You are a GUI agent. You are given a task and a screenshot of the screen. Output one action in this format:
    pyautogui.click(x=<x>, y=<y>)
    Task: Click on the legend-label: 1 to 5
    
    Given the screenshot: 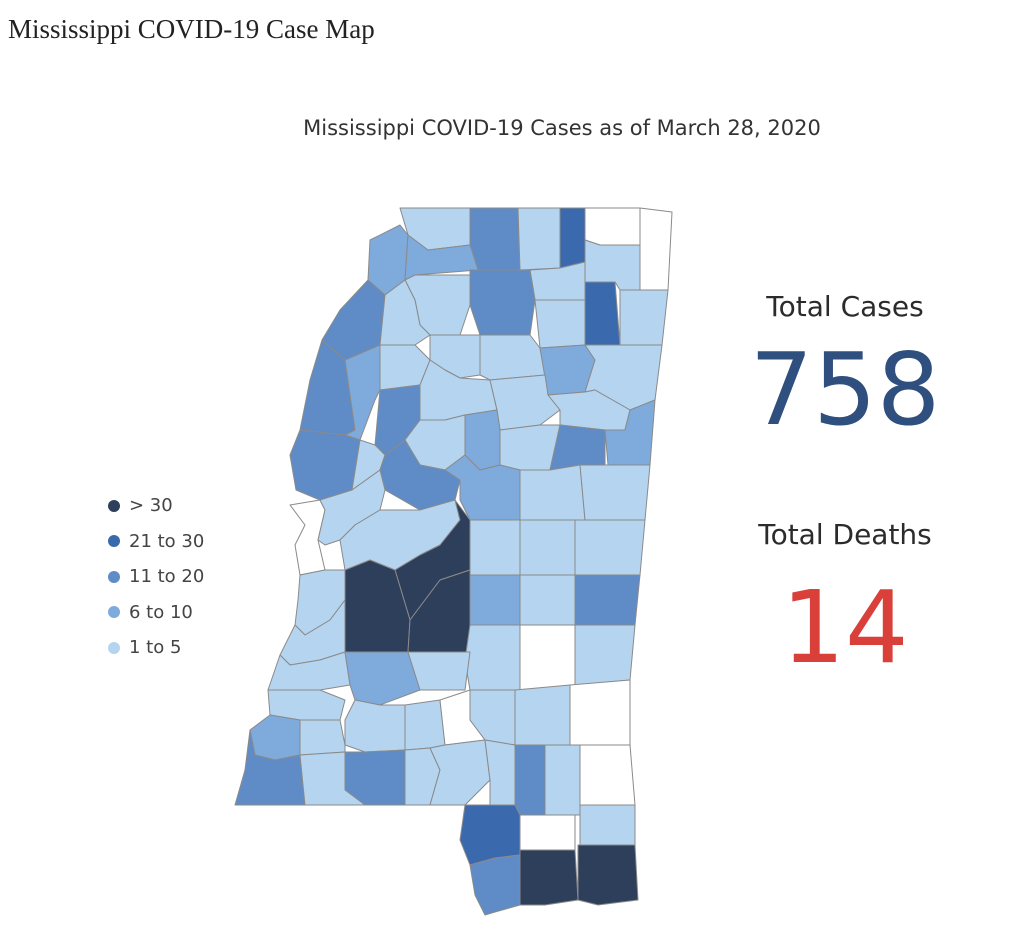 What is the action you would take?
    pyautogui.click(x=155, y=648)
    